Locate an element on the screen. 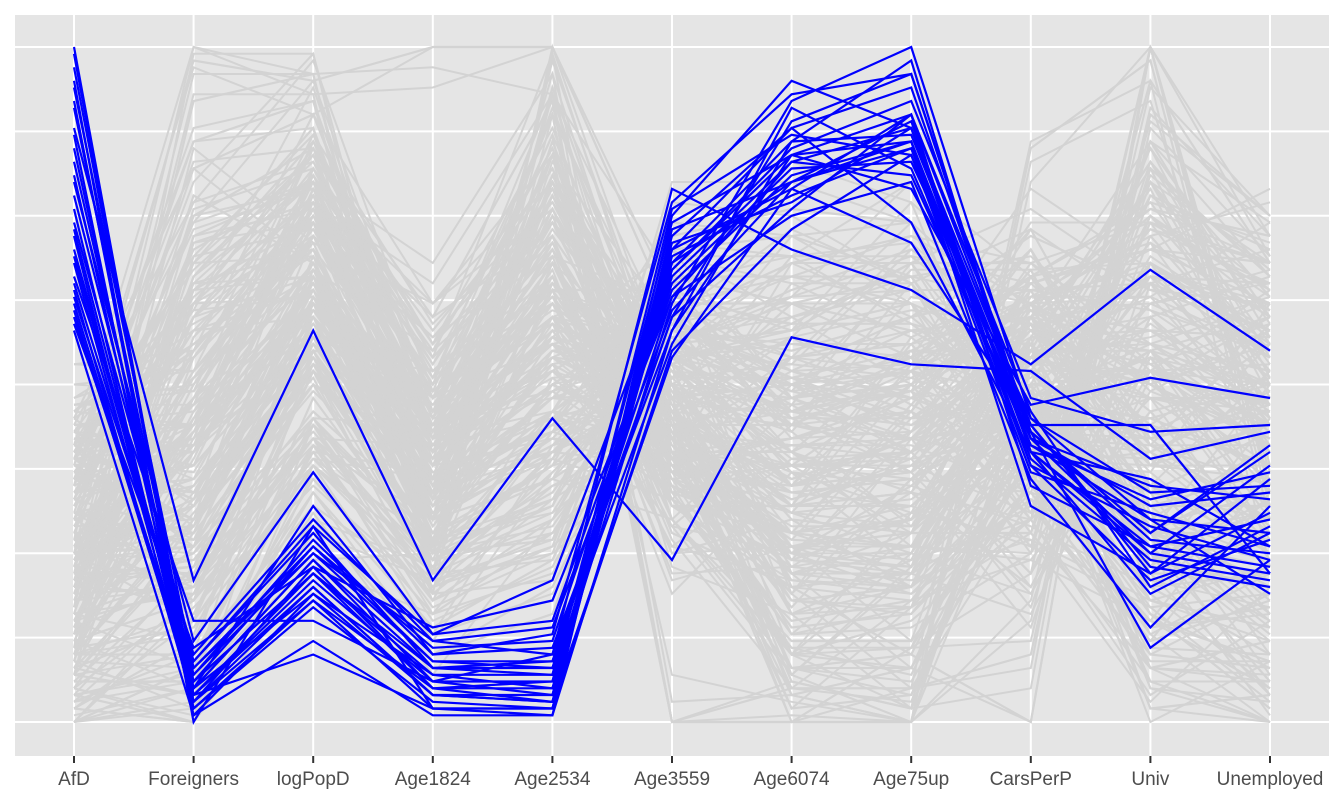  axis-label-foreigners: Foreigners is located at coordinates (193, 779).